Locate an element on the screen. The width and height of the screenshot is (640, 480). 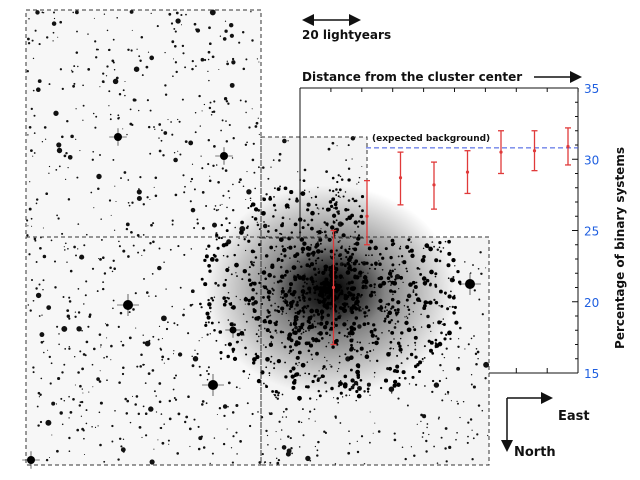
y-tick-label: 30 is located at coordinates (591, 160).